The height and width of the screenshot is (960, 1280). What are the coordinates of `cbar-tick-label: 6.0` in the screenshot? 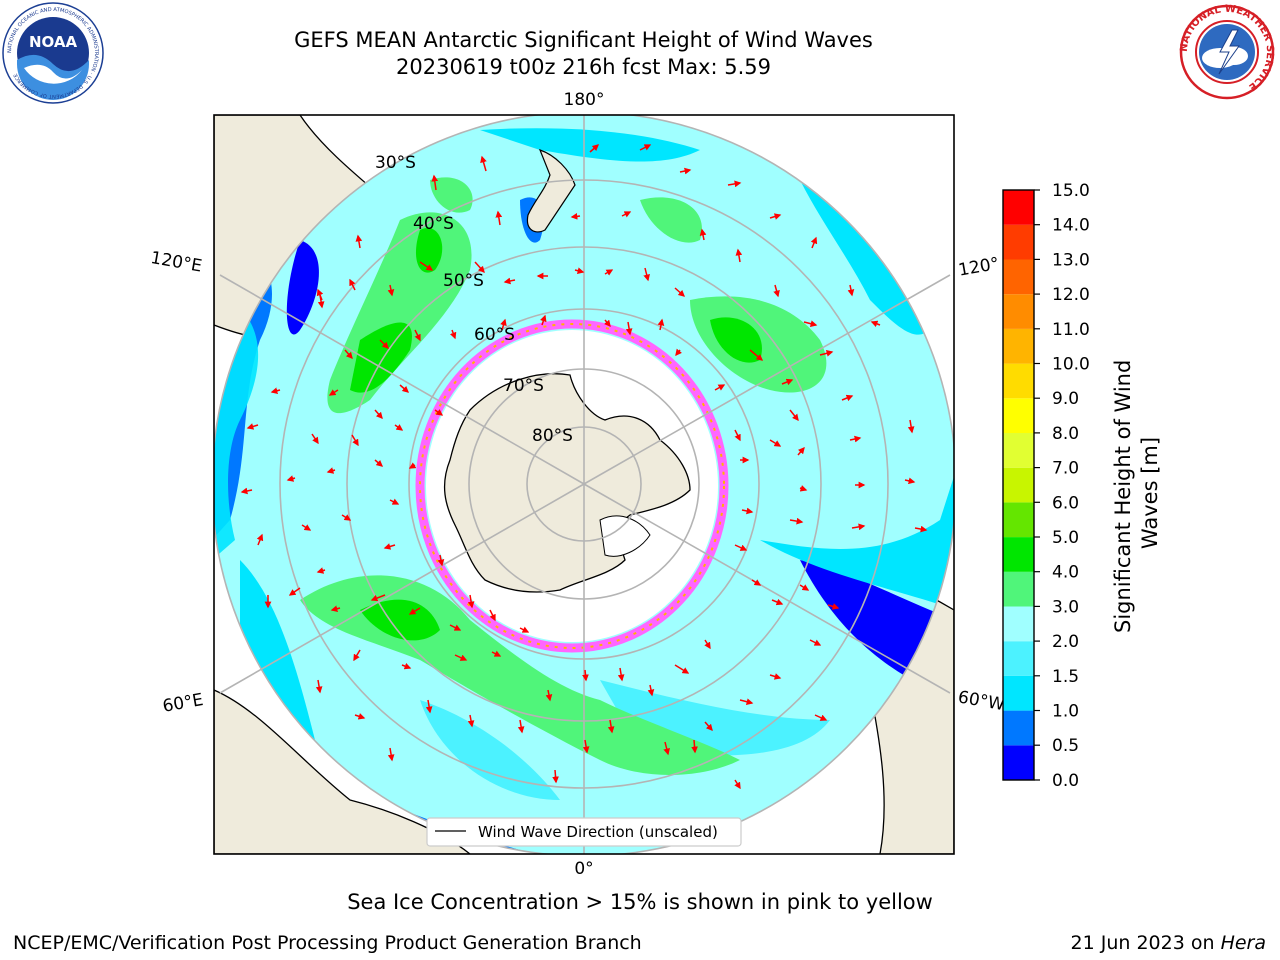 It's located at (1065, 503).